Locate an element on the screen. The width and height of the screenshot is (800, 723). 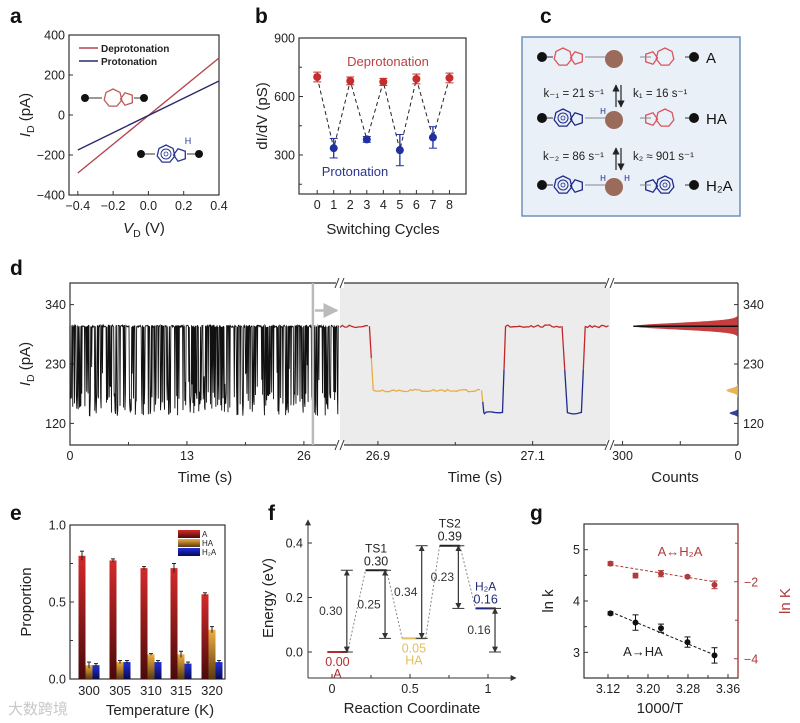
x-tick-label: 315 is located at coordinates (181, 690).